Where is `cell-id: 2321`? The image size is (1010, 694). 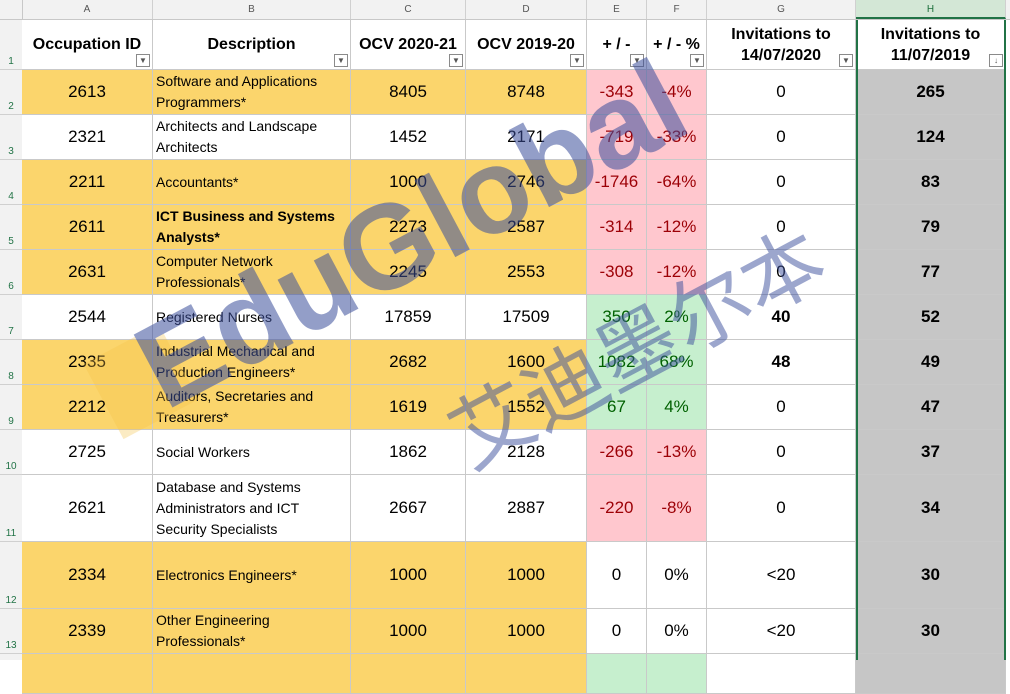 cell-id: 2321 is located at coordinates (87, 137).